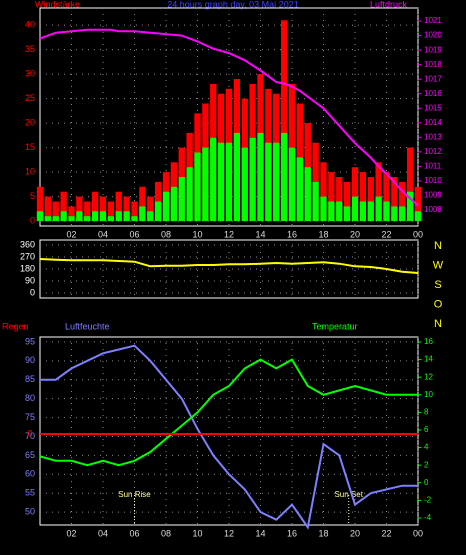  What do you see at coordinates (433, 195) in the screenshot?
I see `y2-tick-label: 1009` at bounding box center [433, 195].